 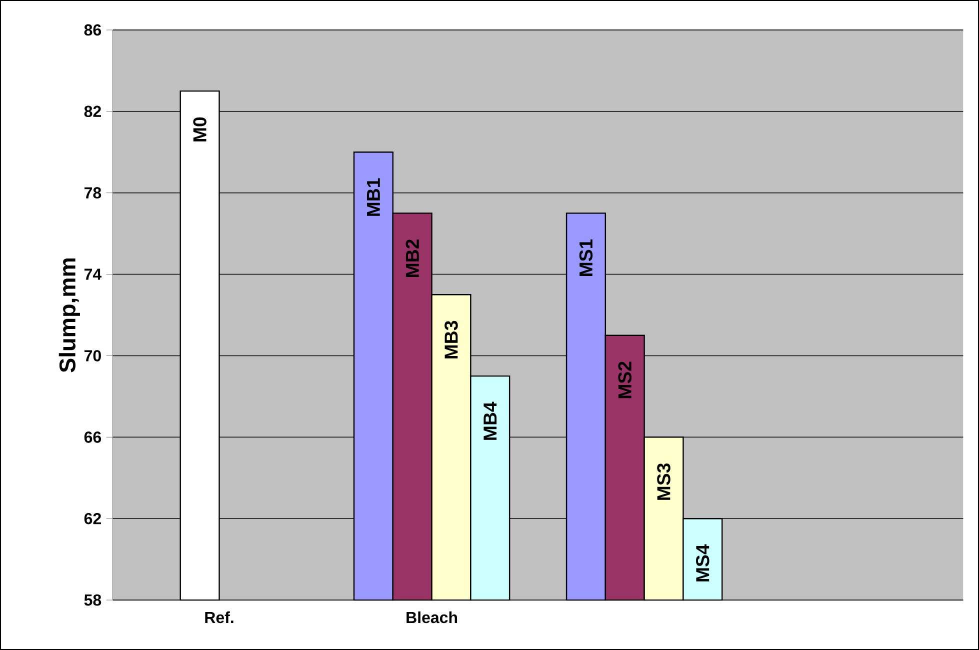 I want to click on y-tick-label: 78, so click(x=93, y=192).